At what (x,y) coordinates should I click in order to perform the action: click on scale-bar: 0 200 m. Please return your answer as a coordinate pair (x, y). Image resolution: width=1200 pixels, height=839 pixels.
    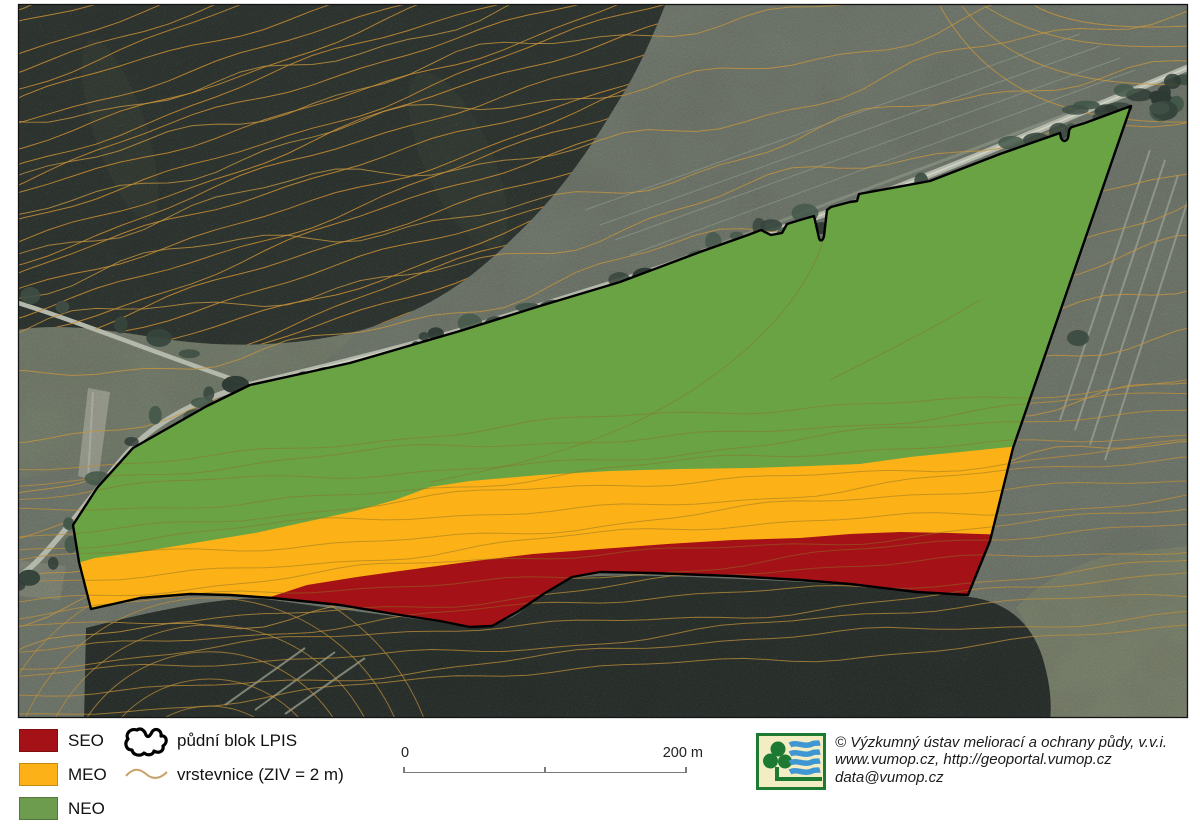
    Looking at the image, I should click on (552, 760).